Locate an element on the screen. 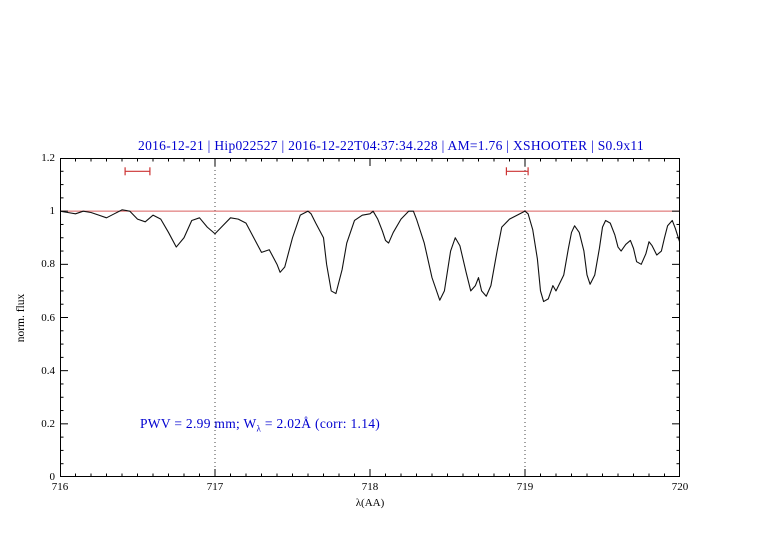 The height and width of the screenshot is (542, 782). pwv-annotation: PWV = 2.99 mm; Wλ = 2.02Å (corr: 1.14) is located at coordinates (260, 425).